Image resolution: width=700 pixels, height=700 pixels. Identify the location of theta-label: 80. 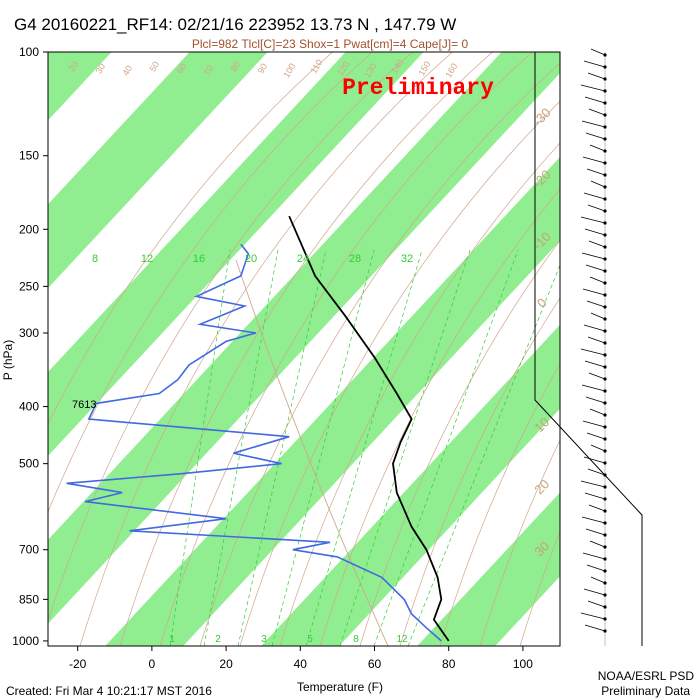
(236, 67).